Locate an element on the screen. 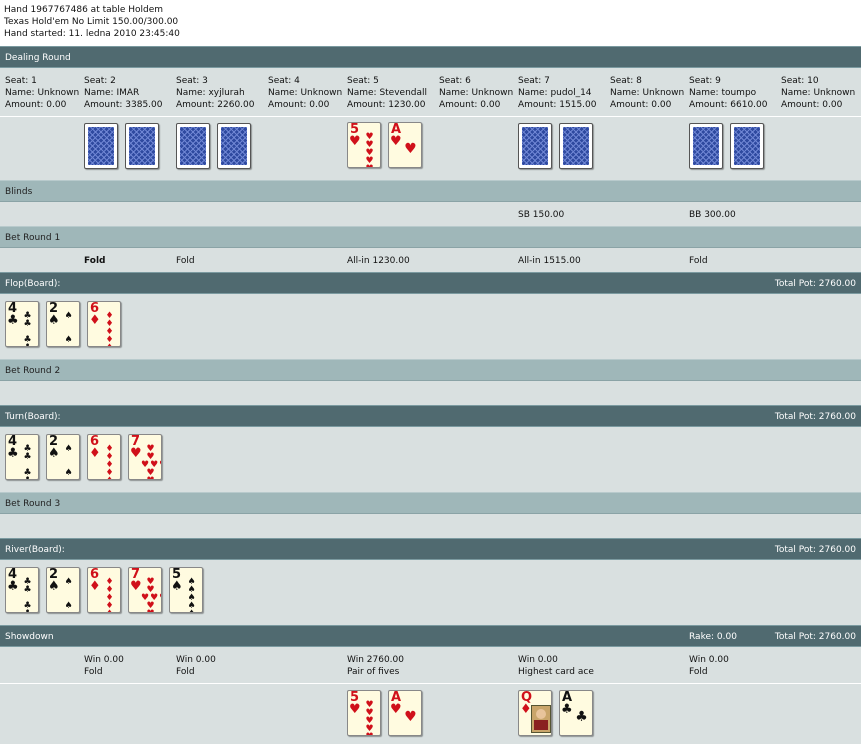  card-7-hearts: 7♥ ♥ ♥♥♥♥♥ ♥ is located at coordinates (145, 590).